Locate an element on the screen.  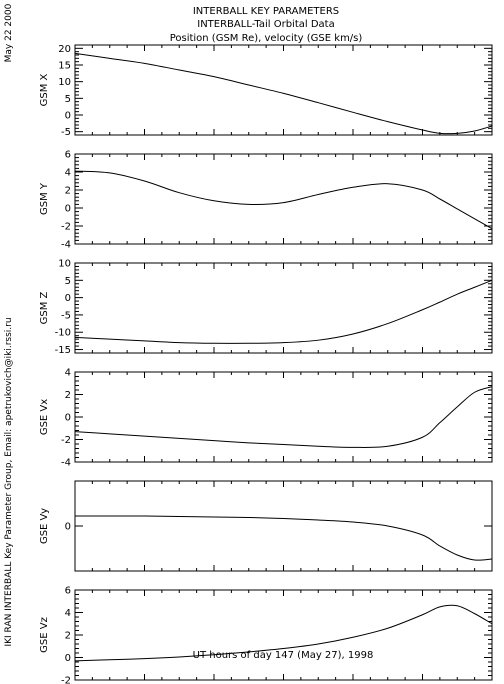
y-tick-label: -15 is located at coordinates (63, 350).